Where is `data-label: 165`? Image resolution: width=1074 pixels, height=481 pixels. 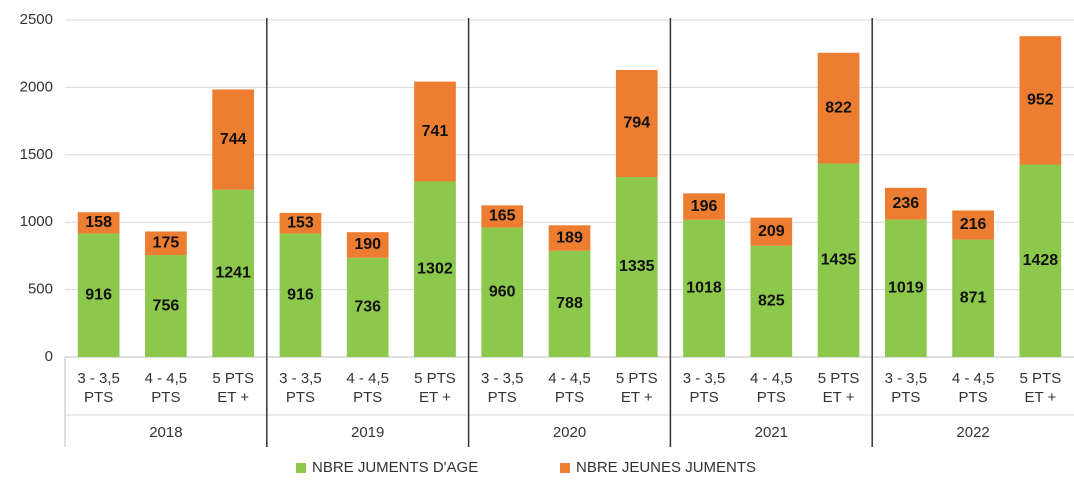
data-label: 165 is located at coordinates (502, 216).